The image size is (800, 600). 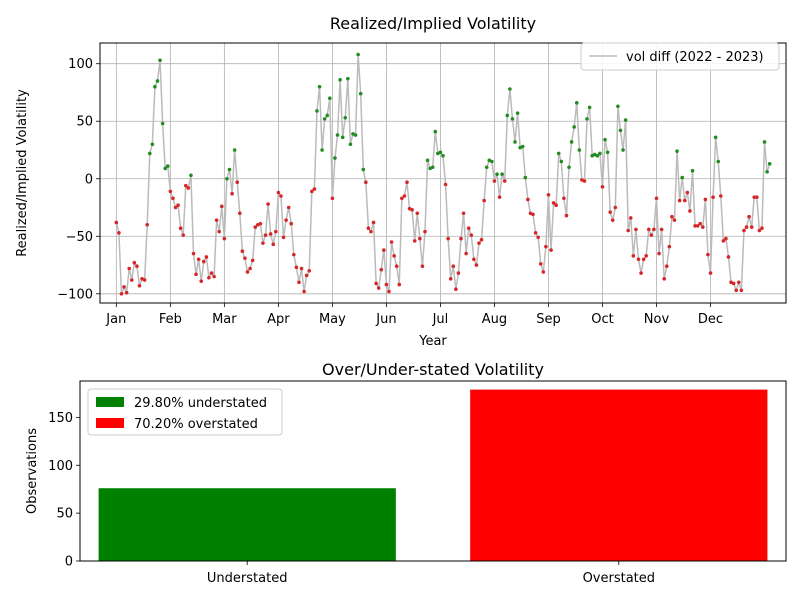 I want to click on top-x-tick-label: Jan, so click(x=115, y=319).